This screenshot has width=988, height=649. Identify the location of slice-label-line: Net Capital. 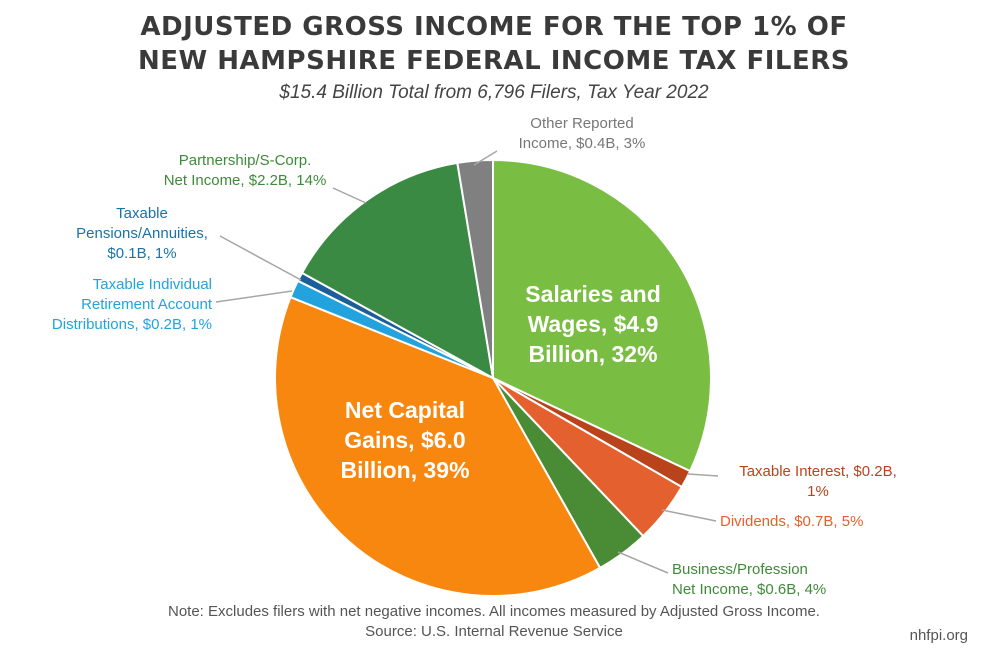
(405, 410).